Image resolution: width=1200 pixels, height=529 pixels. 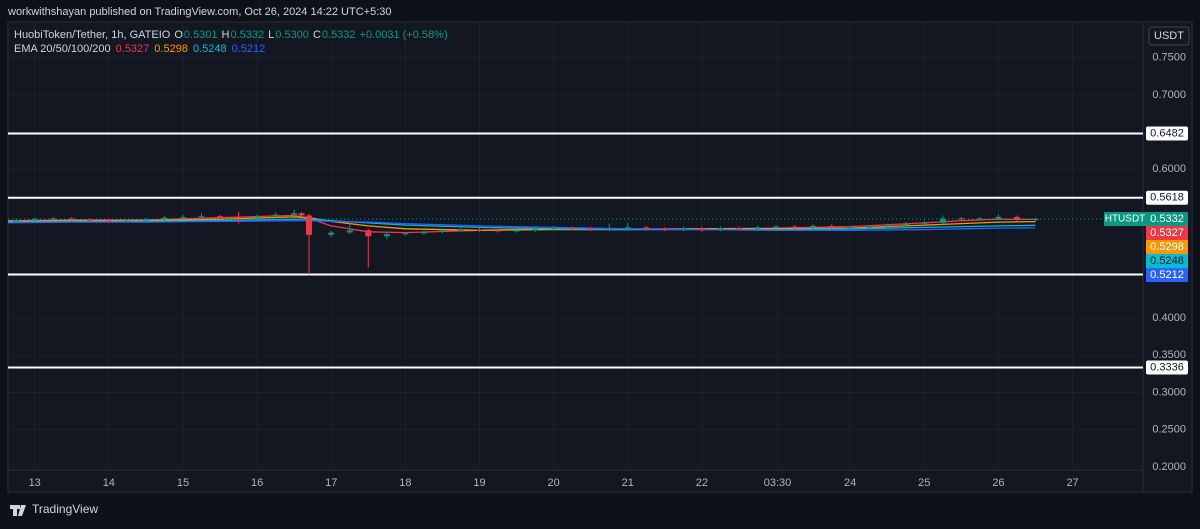 I want to click on level-label: 0.5618, so click(x=1167, y=198).